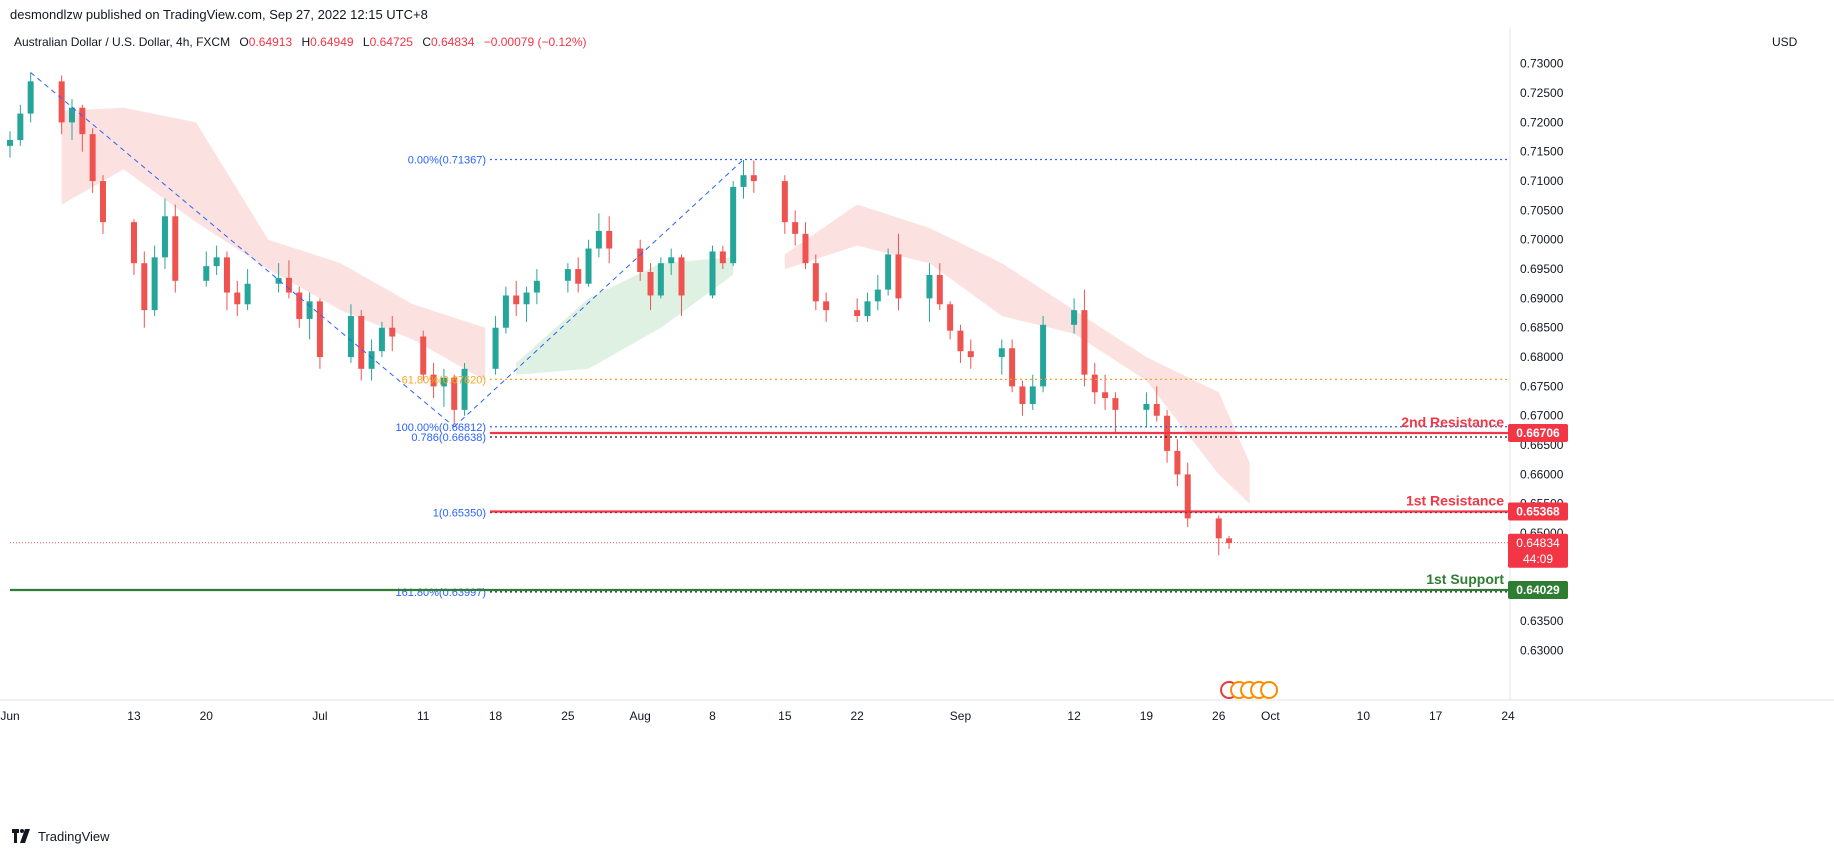 This screenshot has height=850, width=1834. I want to click on sr-level-name: 2nd Resistance, so click(1452, 422).